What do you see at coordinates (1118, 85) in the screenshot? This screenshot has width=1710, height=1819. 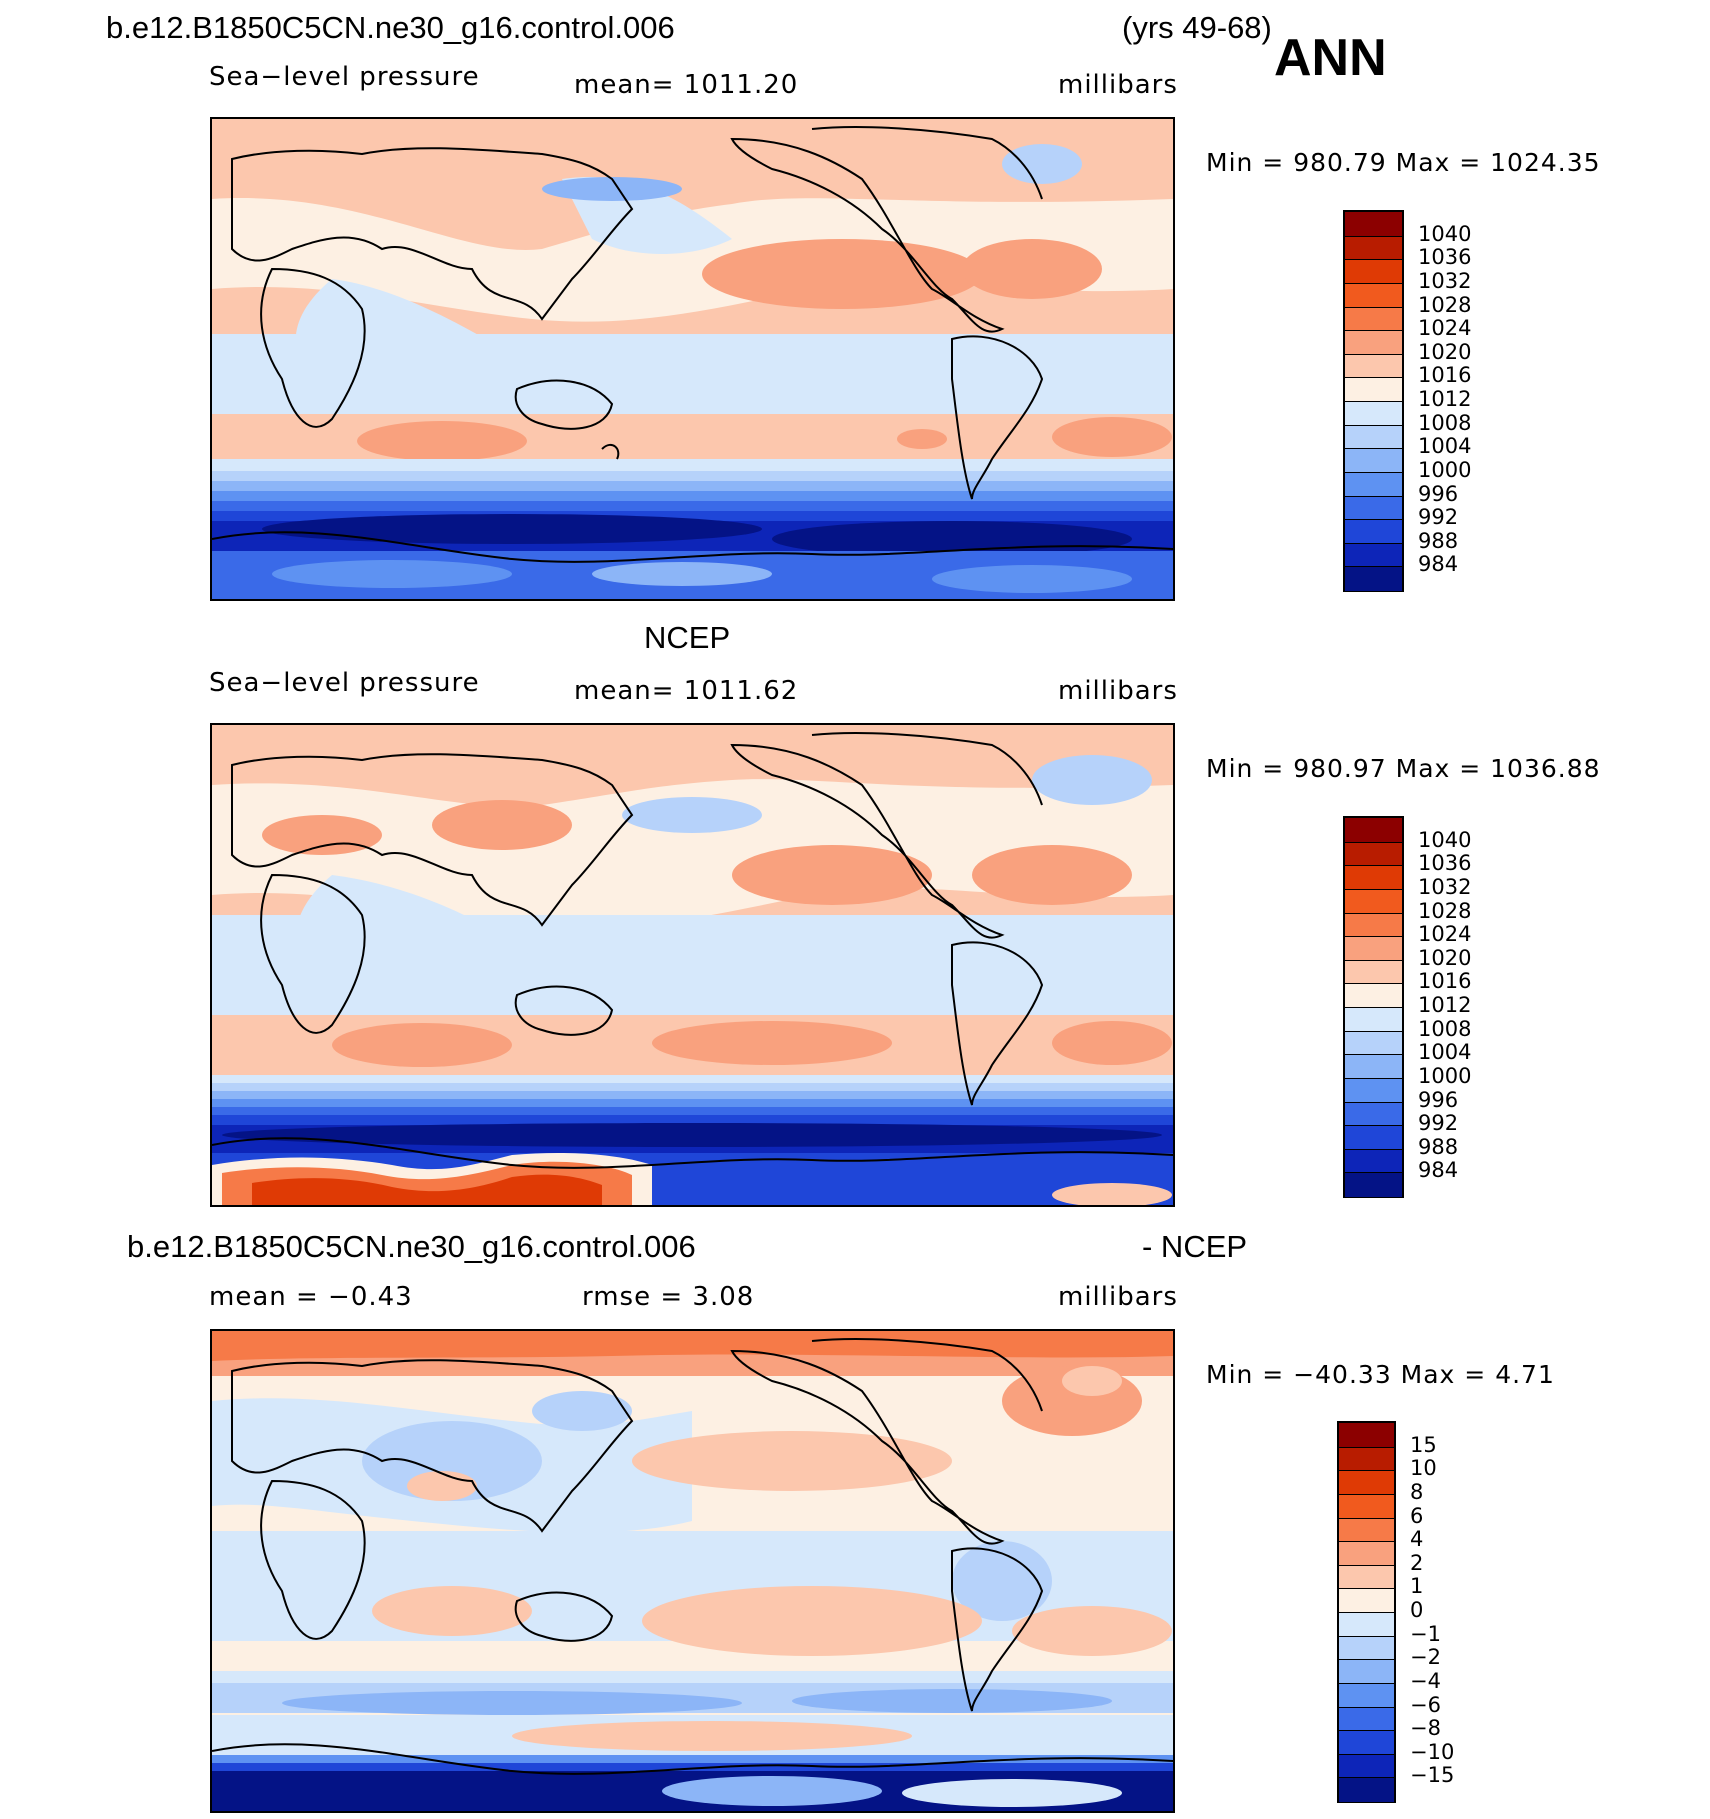 I see `panel1-units: millibars` at bounding box center [1118, 85].